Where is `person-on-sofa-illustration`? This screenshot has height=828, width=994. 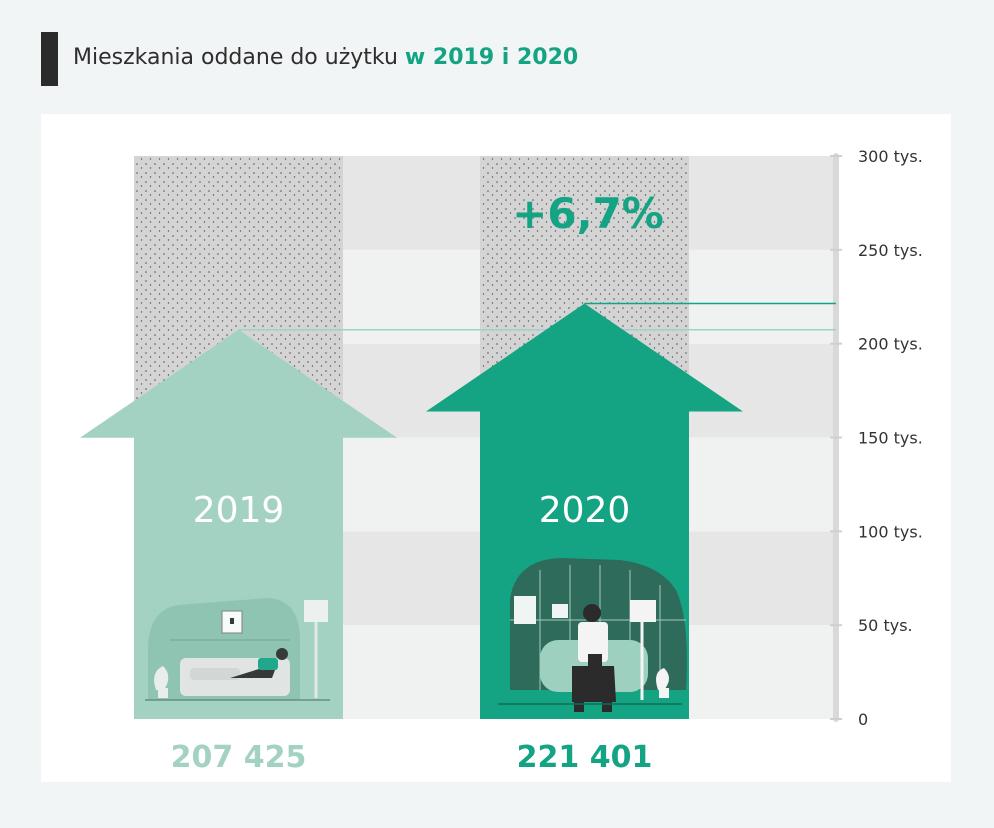
person-on-sofa-illustration is located at coordinates (237, 649).